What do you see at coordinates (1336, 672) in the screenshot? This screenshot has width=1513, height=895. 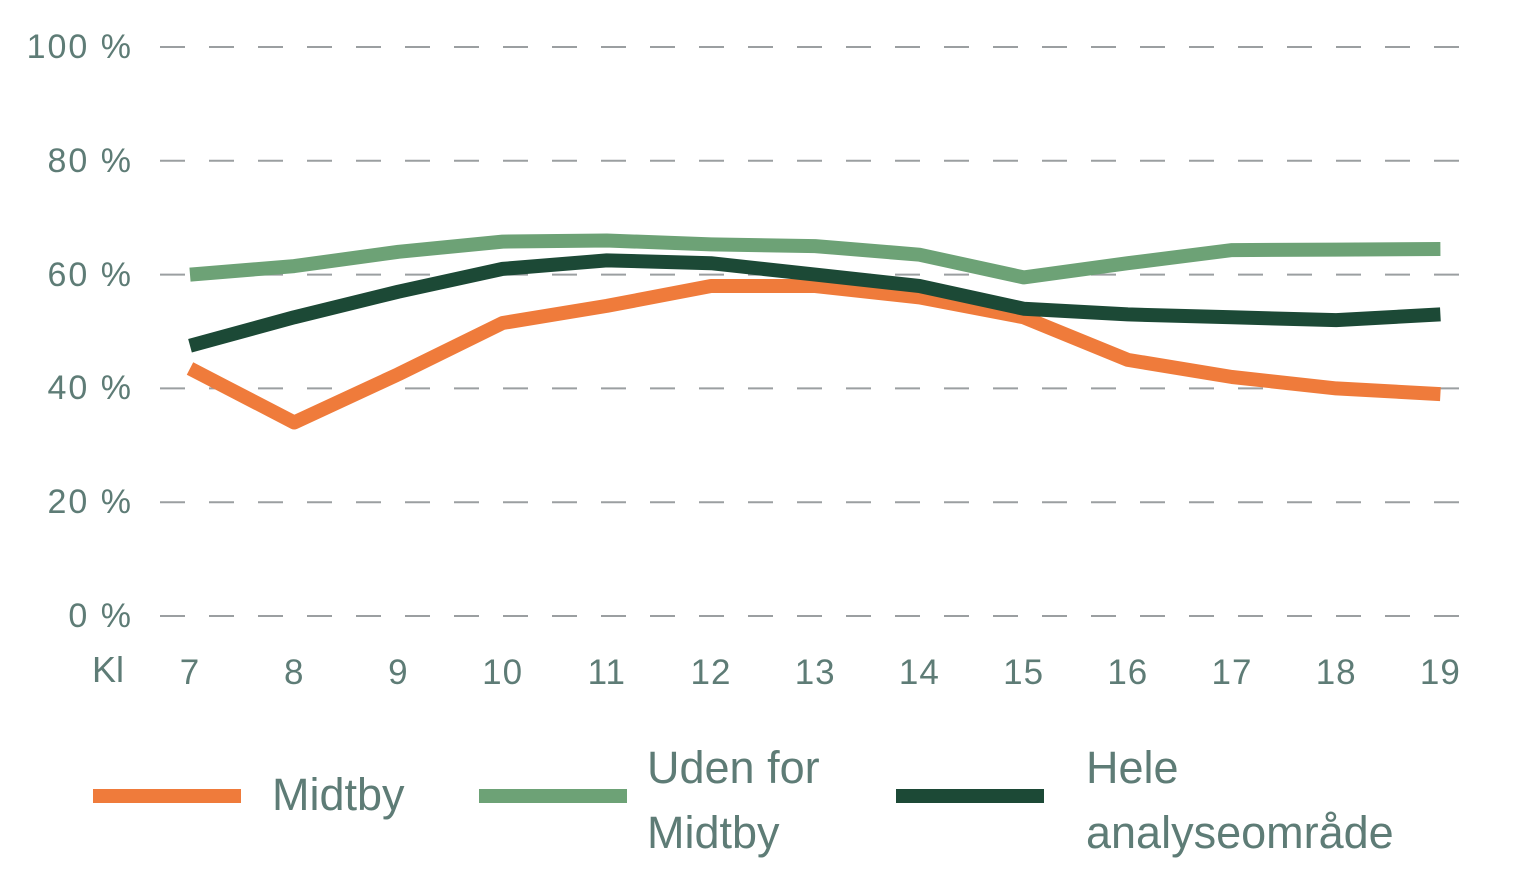 I see `x-tick-label-18: 18` at bounding box center [1336, 672].